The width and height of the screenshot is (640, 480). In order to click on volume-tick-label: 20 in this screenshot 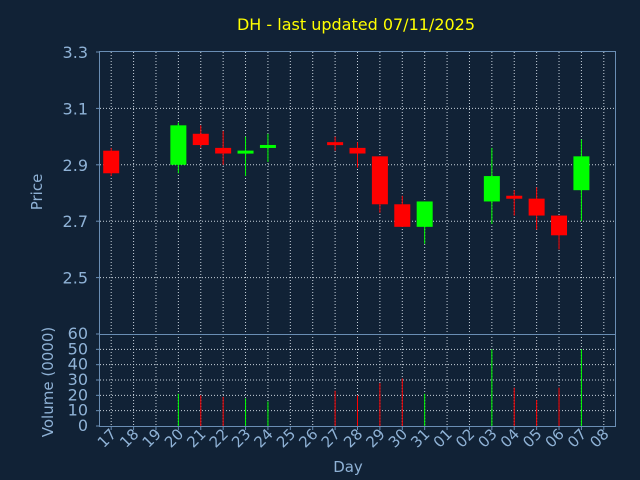, I will do `click(78, 394)`.